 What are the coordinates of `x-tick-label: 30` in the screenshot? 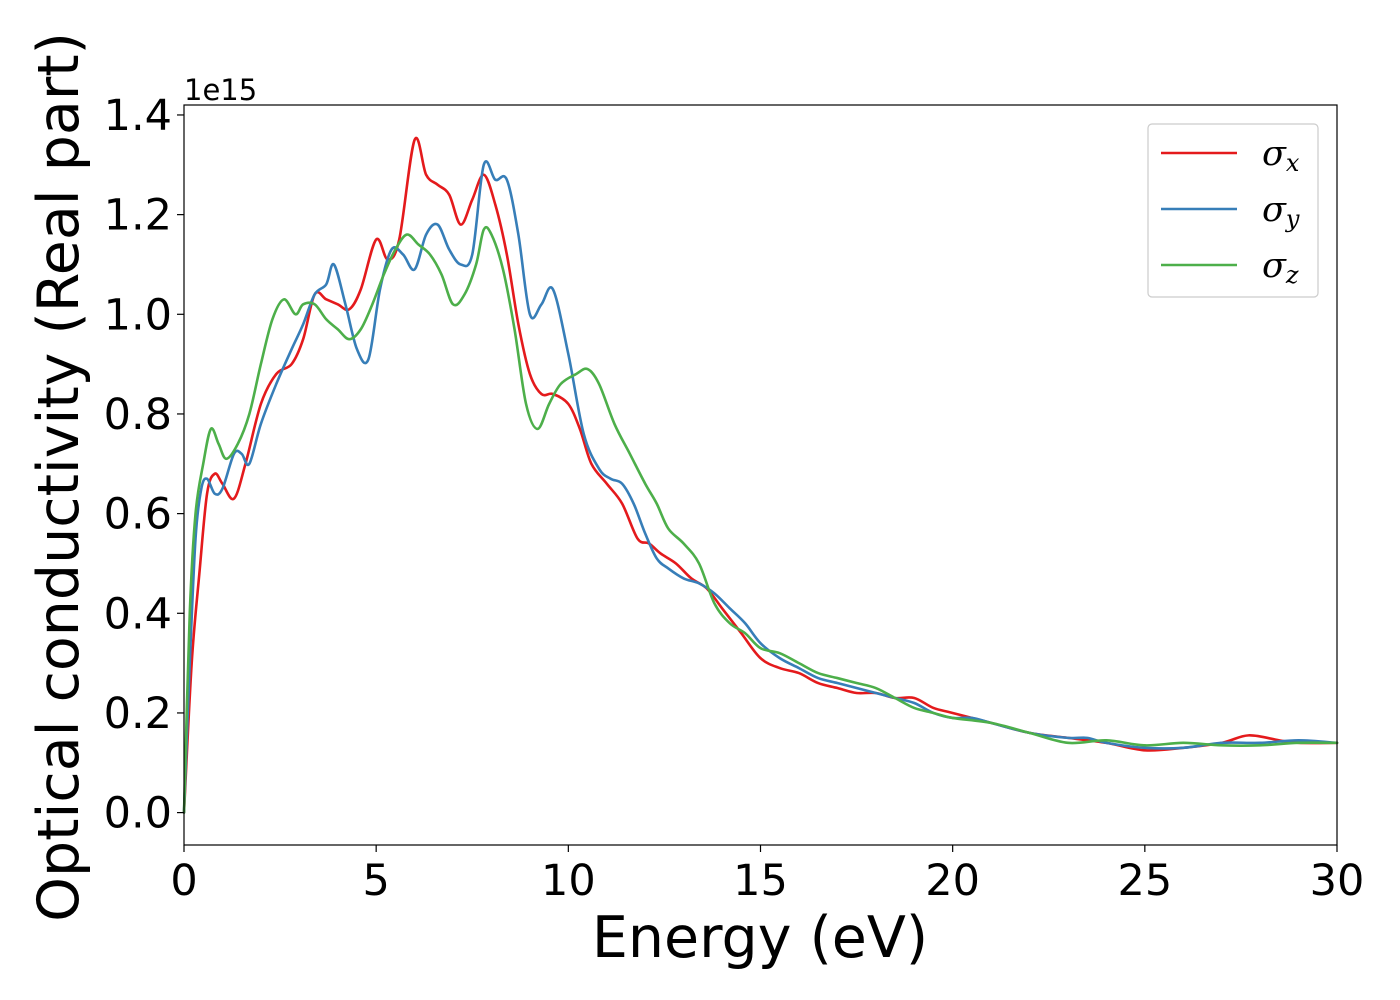 It's located at (1337, 881).